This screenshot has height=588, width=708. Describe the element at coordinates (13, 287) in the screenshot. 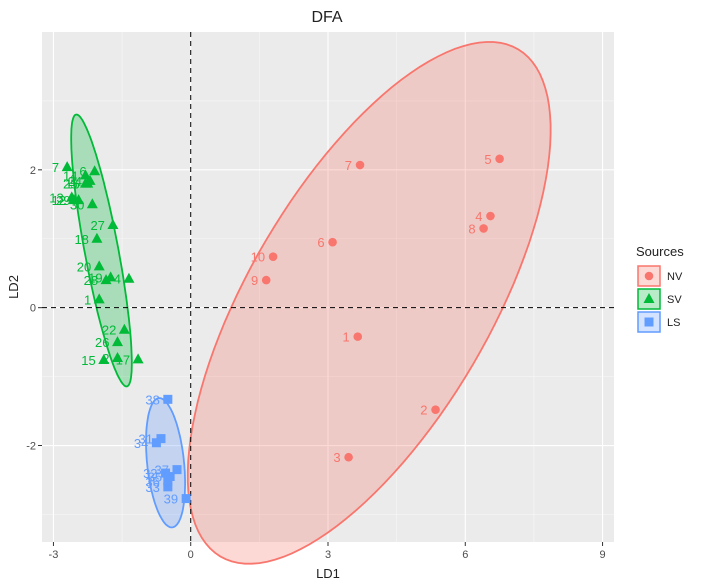

I see `y-axis-title: LD2` at that location.